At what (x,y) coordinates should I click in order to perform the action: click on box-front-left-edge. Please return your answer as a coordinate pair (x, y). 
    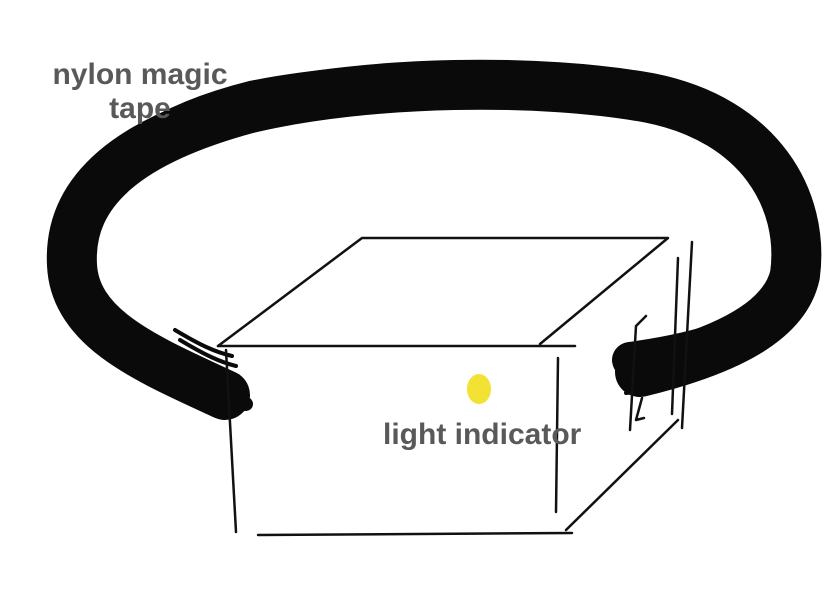
    Looking at the image, I should click on (231, 441).